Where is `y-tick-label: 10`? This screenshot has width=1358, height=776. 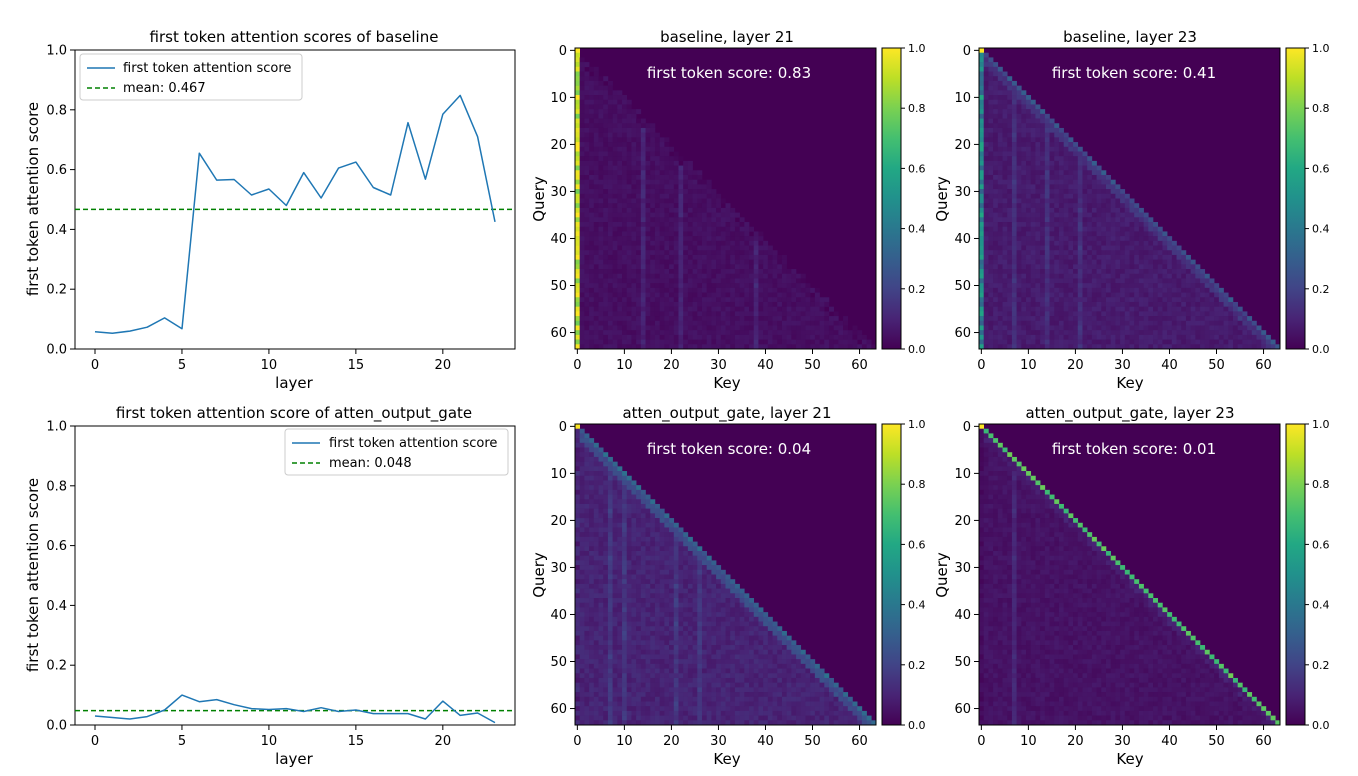 y-tick-label: 10 is located at coordinates (962, 98).